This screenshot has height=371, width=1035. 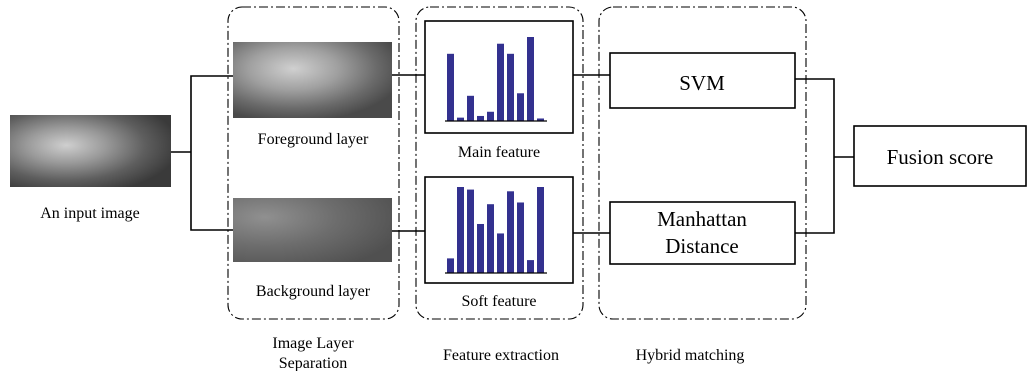 I want to click on svm-label: SVM, so click(x=702, y=83).